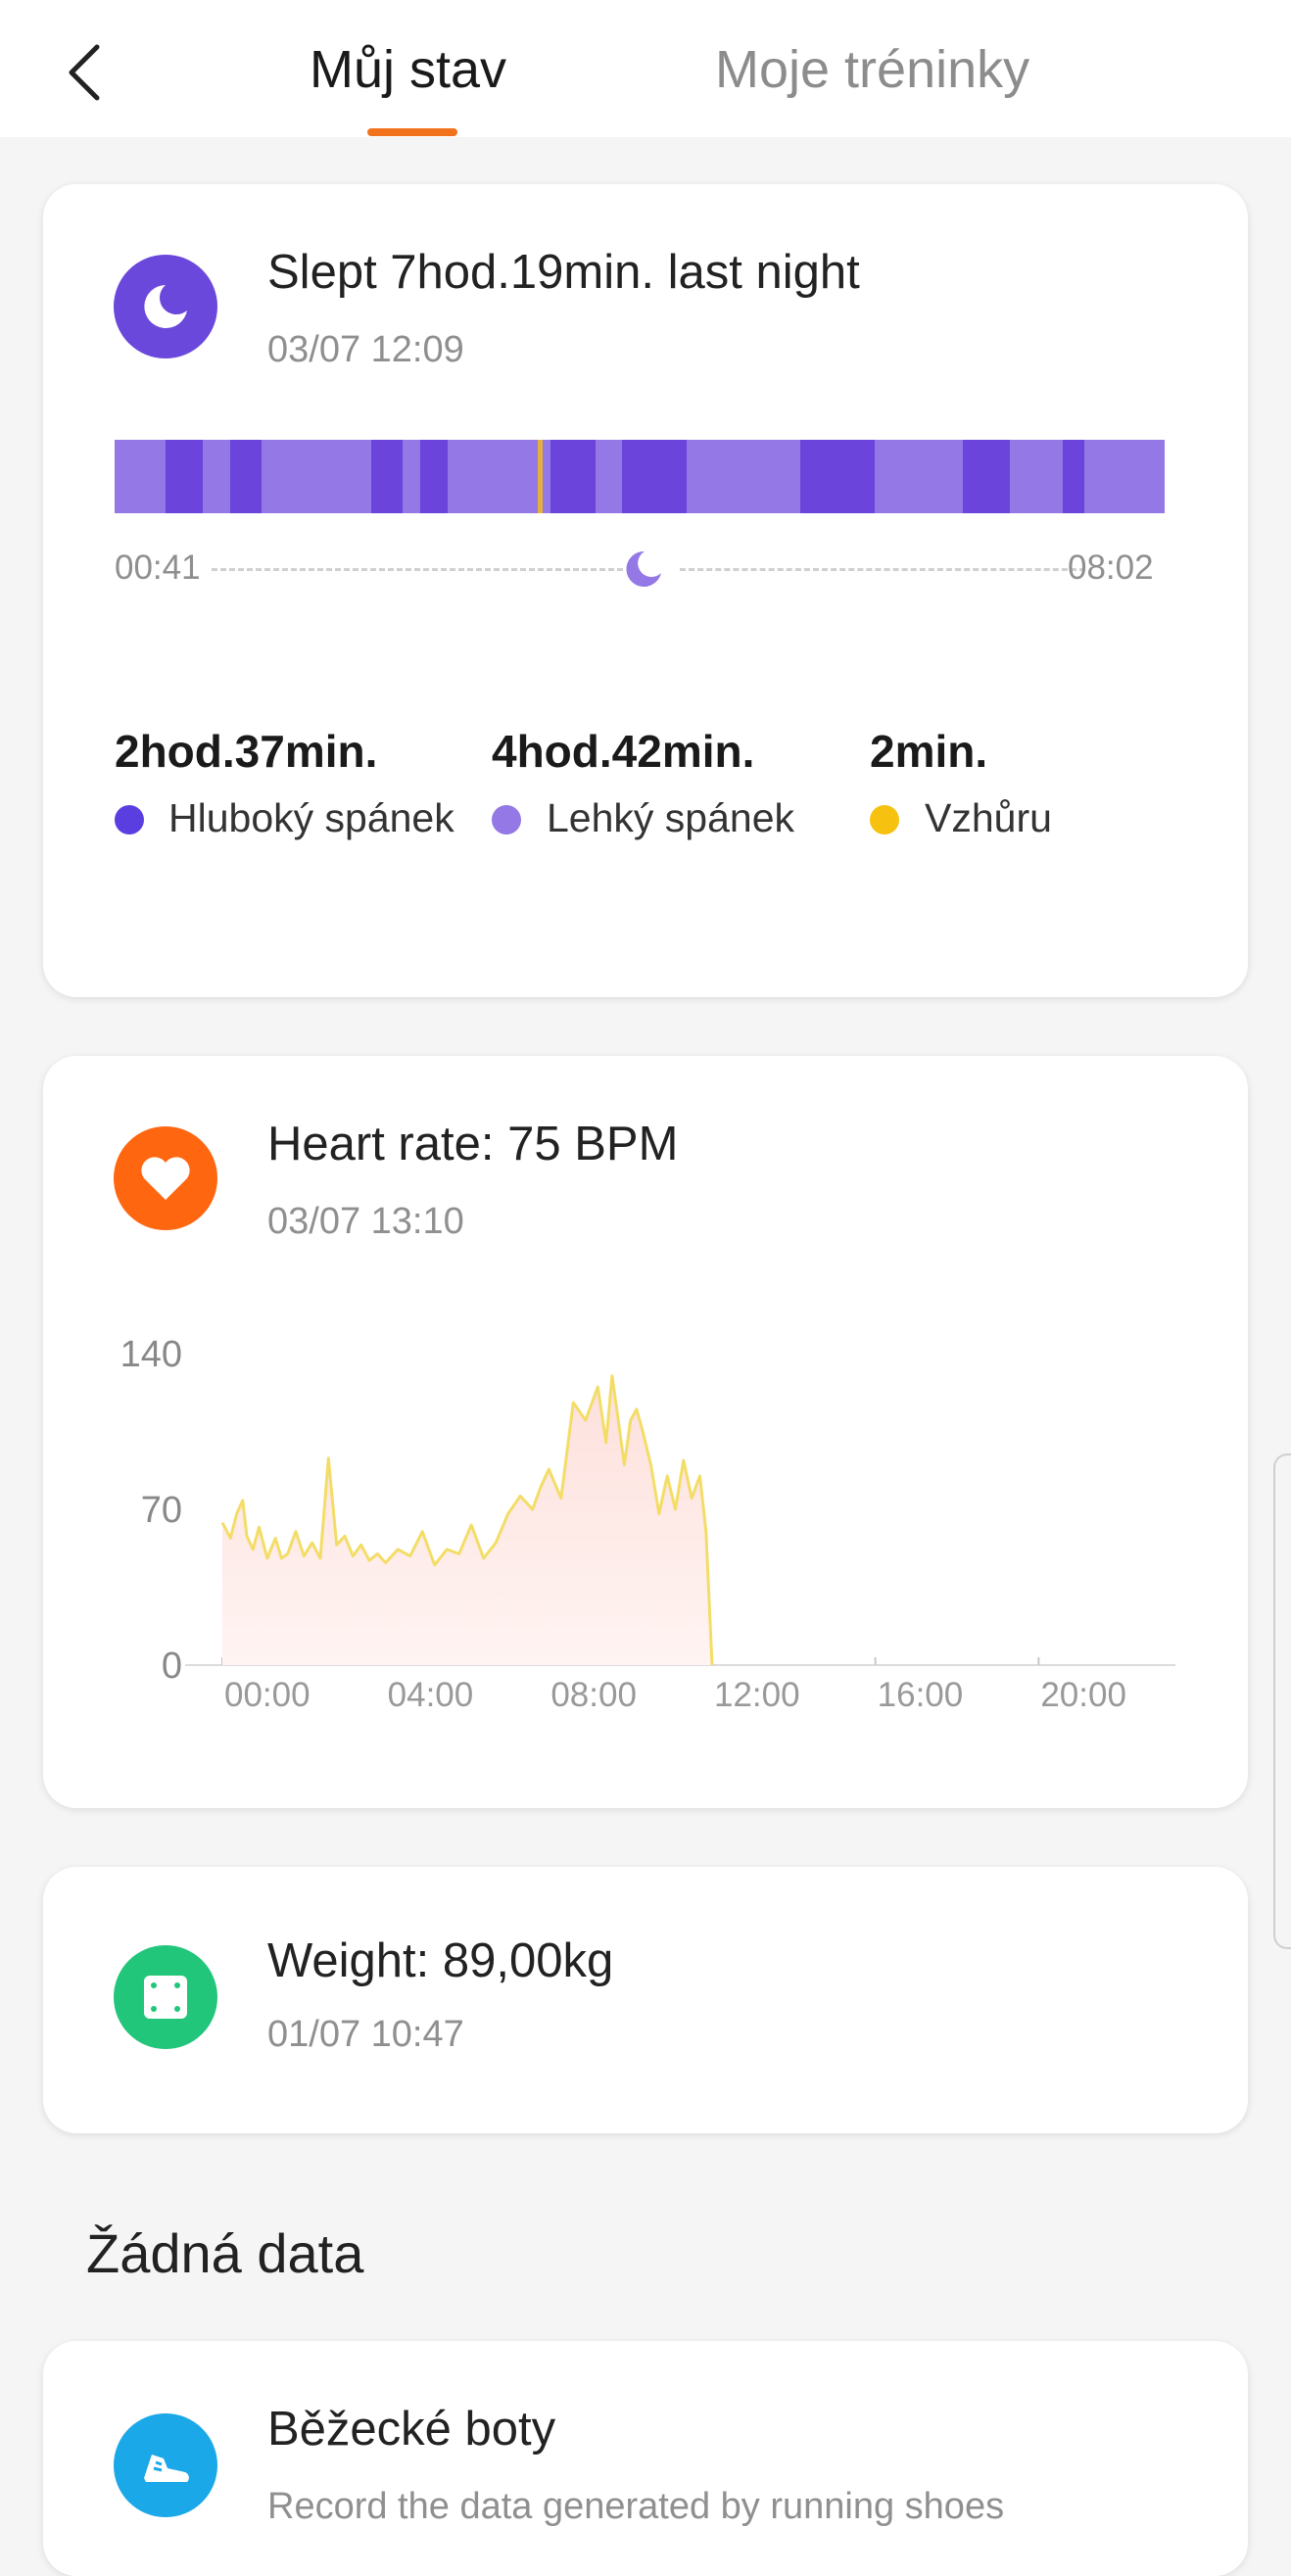 Image resolution: width=1291 pixels, height=2576 pixels. What do you see at coordinates (129, 820) in the screenshot?
I see `deep-sleep-dot` at bounding box center [129, 820].